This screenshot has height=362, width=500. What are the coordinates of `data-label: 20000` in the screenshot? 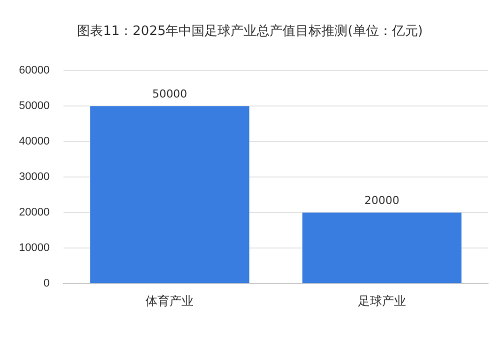 It's located at (382, 200).